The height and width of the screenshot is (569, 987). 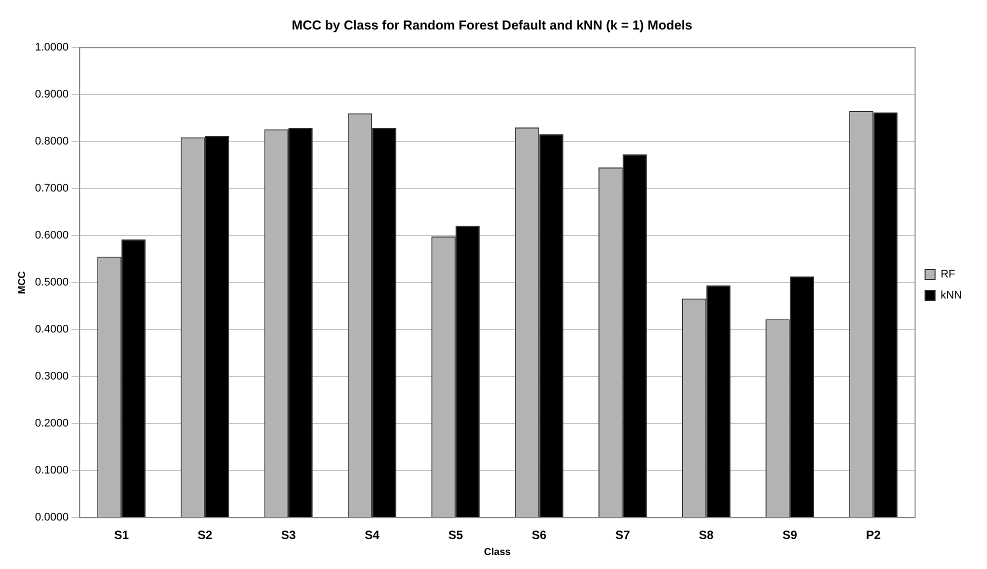 What do you see at coordinates (51, 142) in the screenshot?
I see `y-tick-label: 0.8000` at bounding box center [51, 142].